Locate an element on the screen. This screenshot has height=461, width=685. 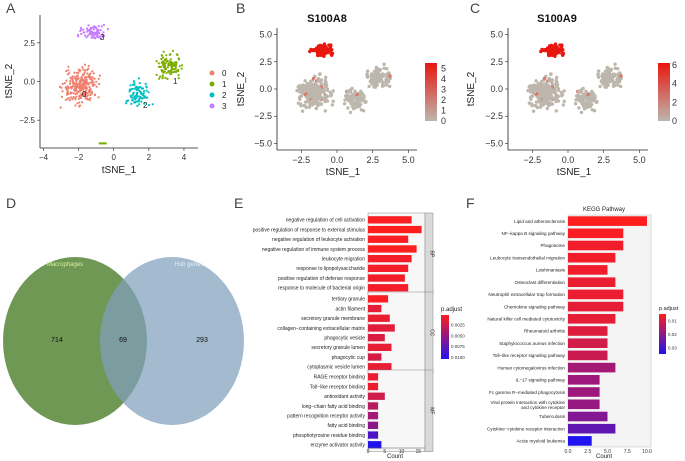
panel-c-y-ticks: 5.0 2.5 0.0 −2.5 −5.0 is located at coordinates (496, 89).